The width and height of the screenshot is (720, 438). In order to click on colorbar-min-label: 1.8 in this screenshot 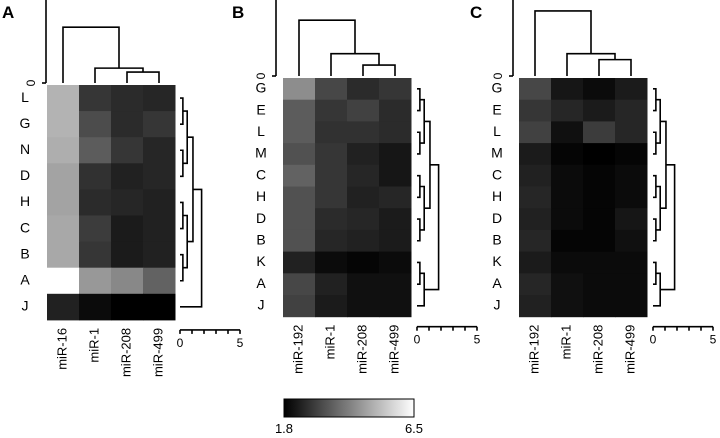, I will do `click(284, 428)`.